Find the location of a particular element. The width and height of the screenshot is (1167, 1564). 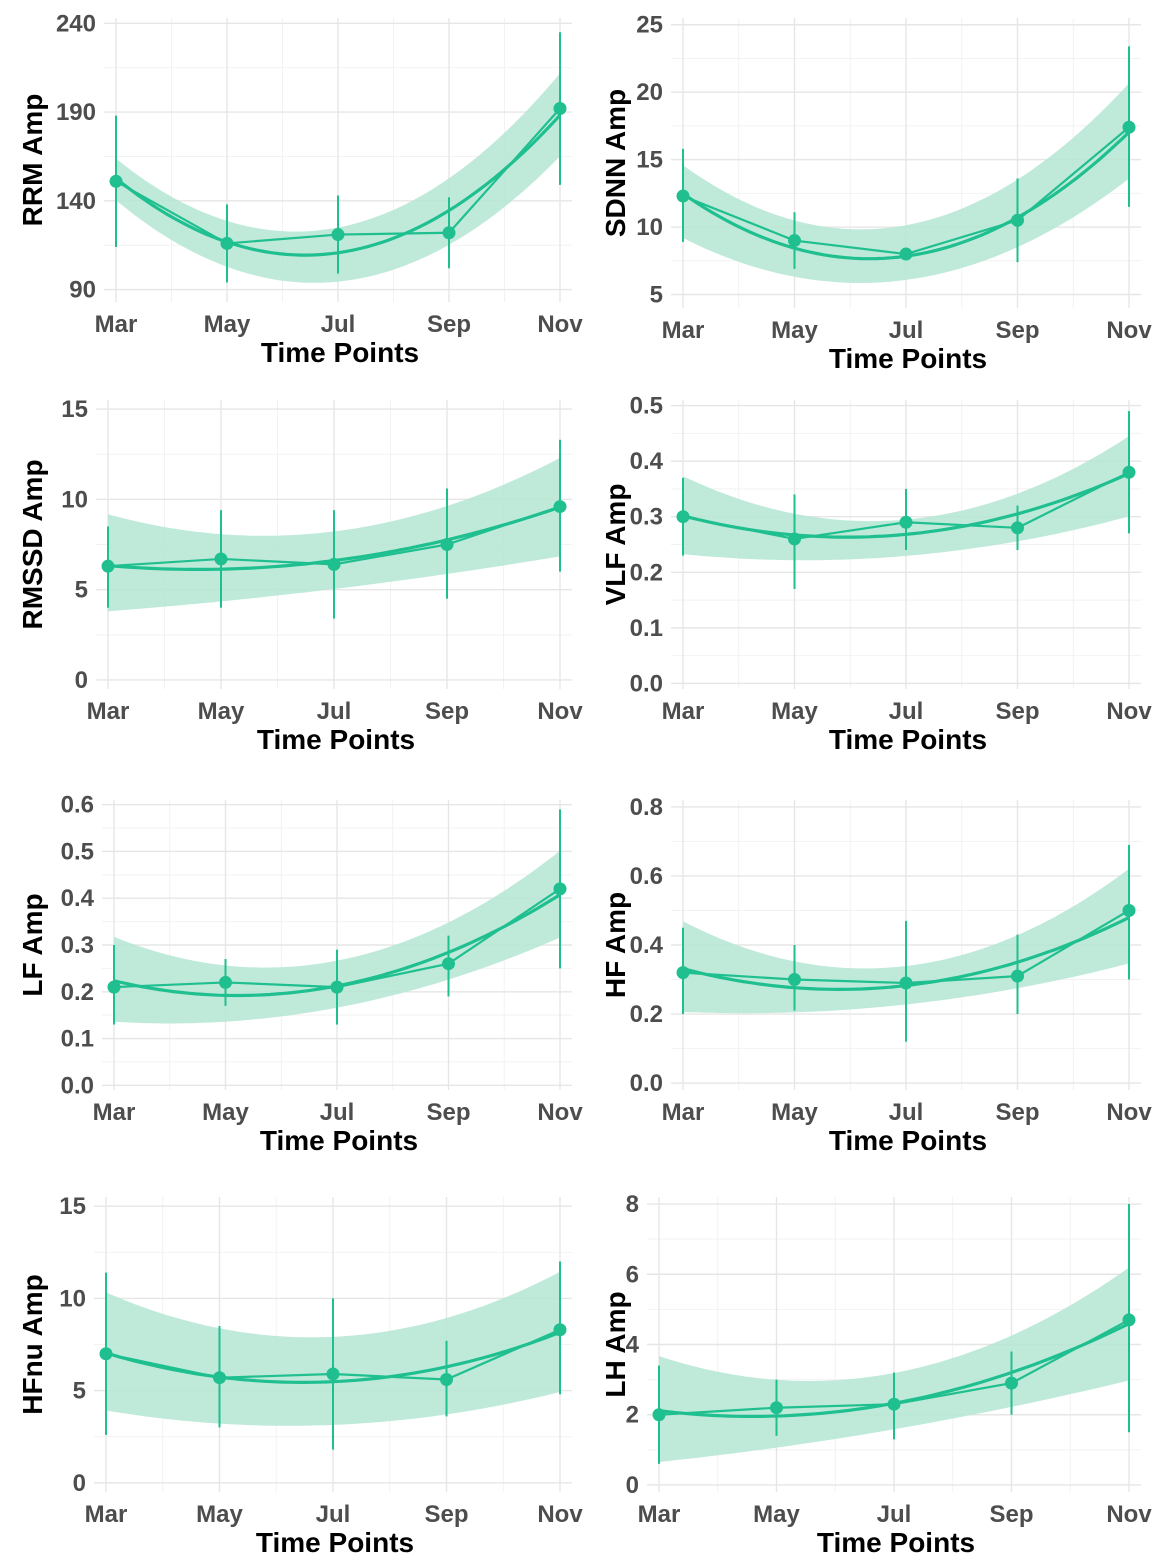

y-axis-title: SDNN Amp is located at coordinates (615, 163).